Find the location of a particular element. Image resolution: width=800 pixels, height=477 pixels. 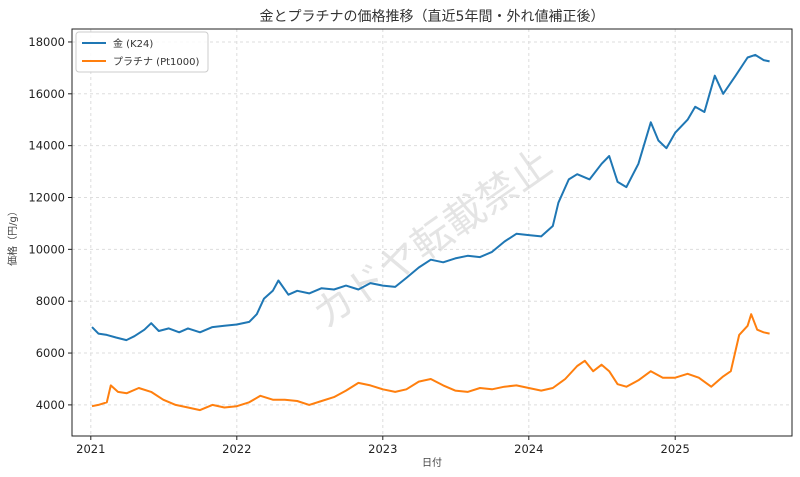

chart-title: 金とプラチナの価格推移（直近5年間・外れ値補正後） is located at coordinates (432, 16).